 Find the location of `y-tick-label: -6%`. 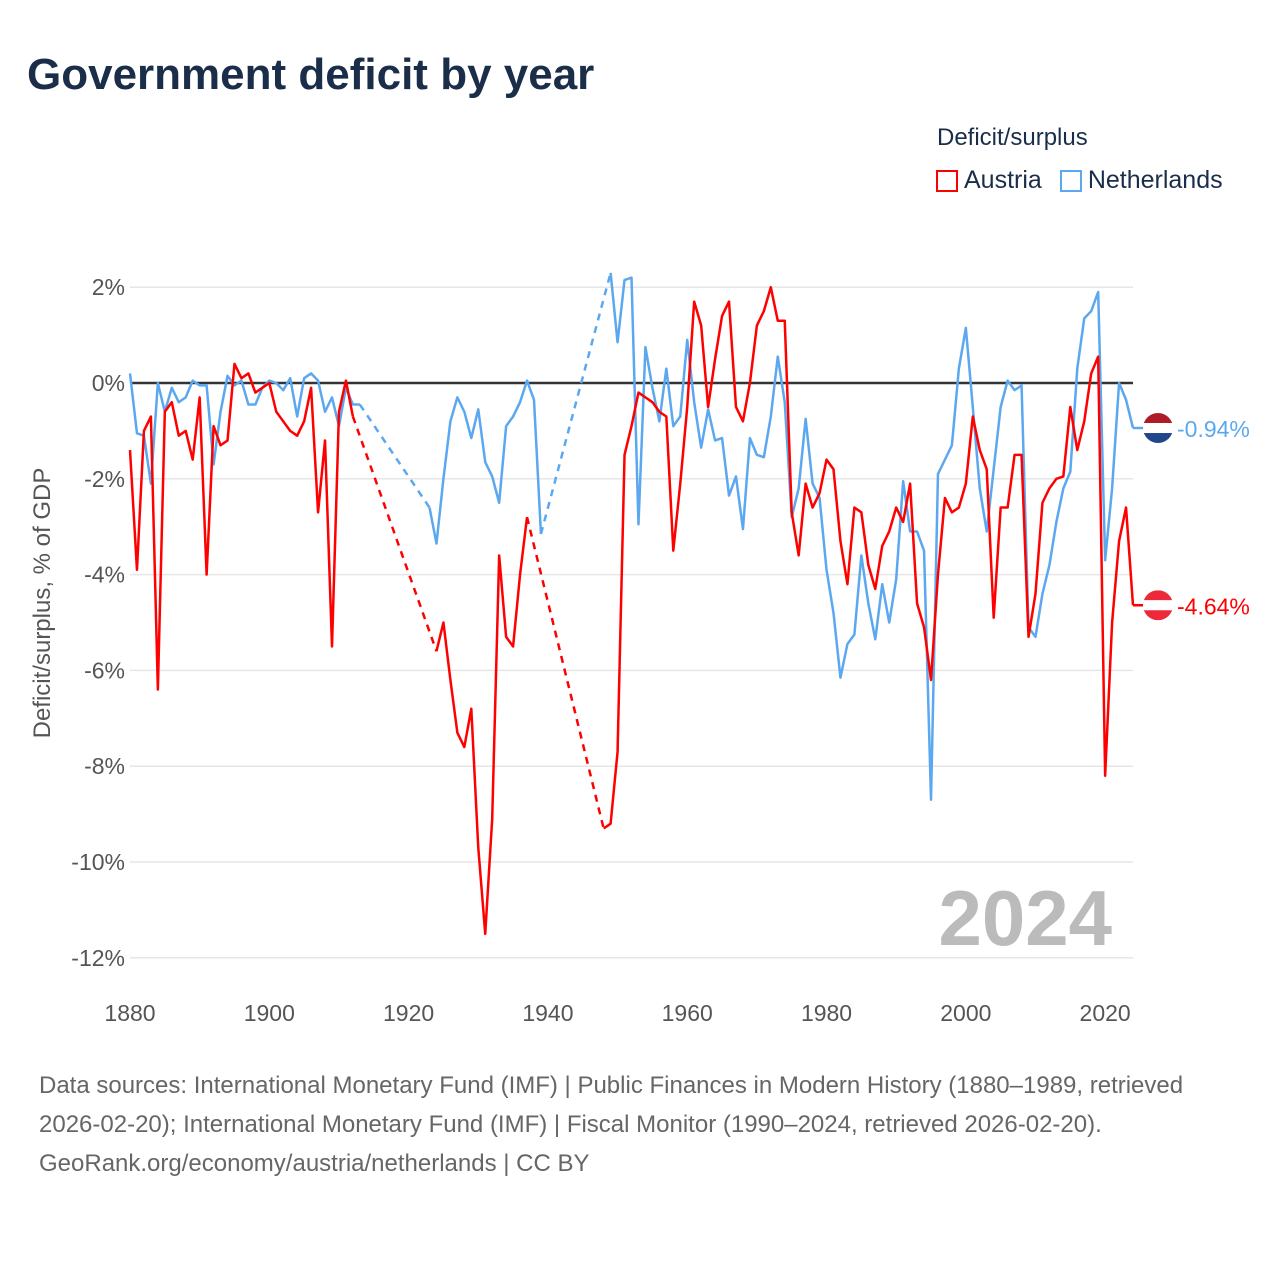

y-tick-label: -6% is located at coordinates (104, 670).